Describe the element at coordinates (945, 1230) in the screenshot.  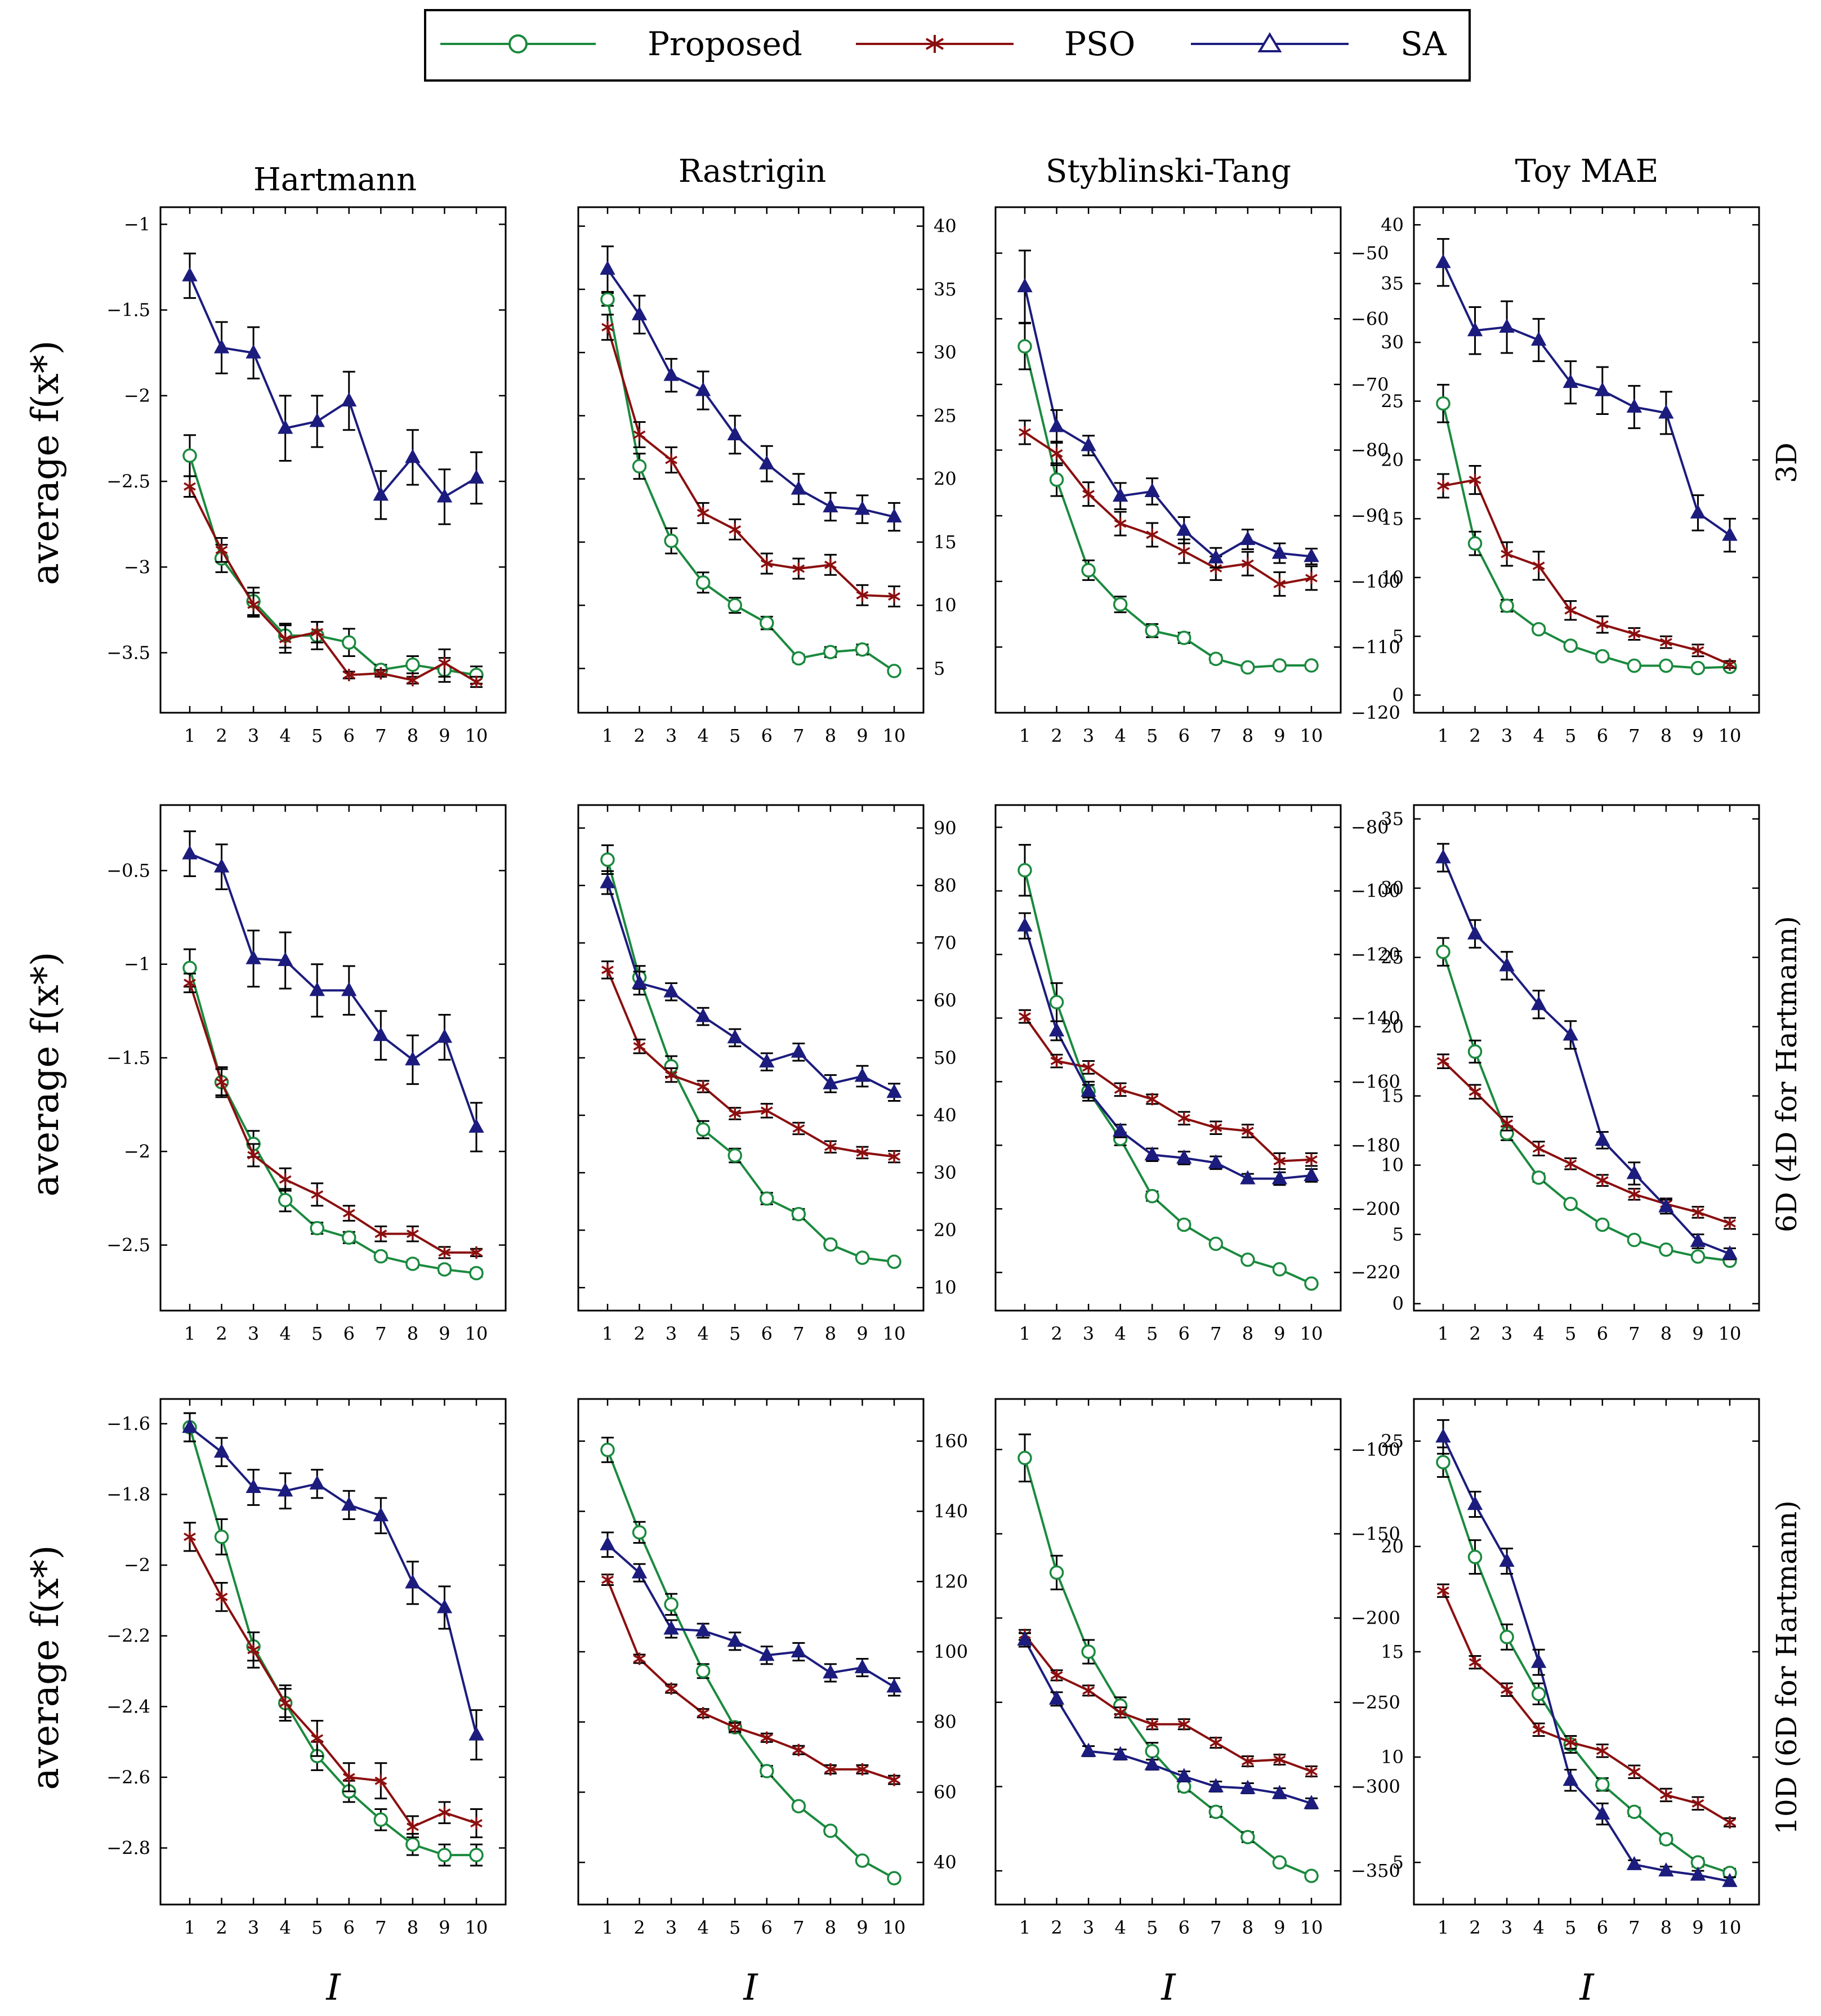
I see `panel-r2-rastrigin-ytick-label: 20` at that location.